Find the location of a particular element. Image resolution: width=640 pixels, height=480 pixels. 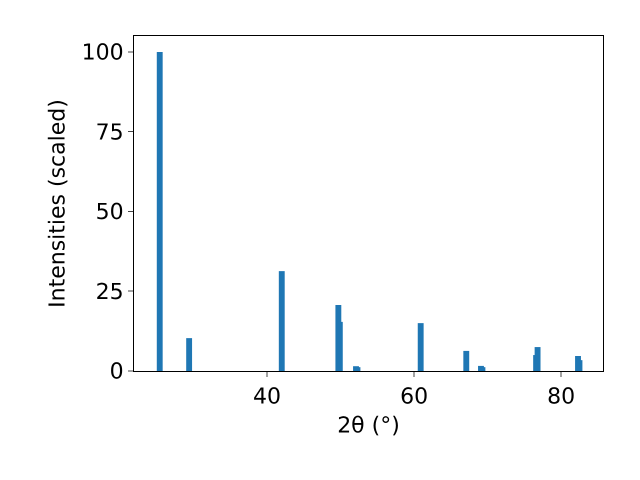

x-tick-label: 40 is located at coordinates (267, 397).